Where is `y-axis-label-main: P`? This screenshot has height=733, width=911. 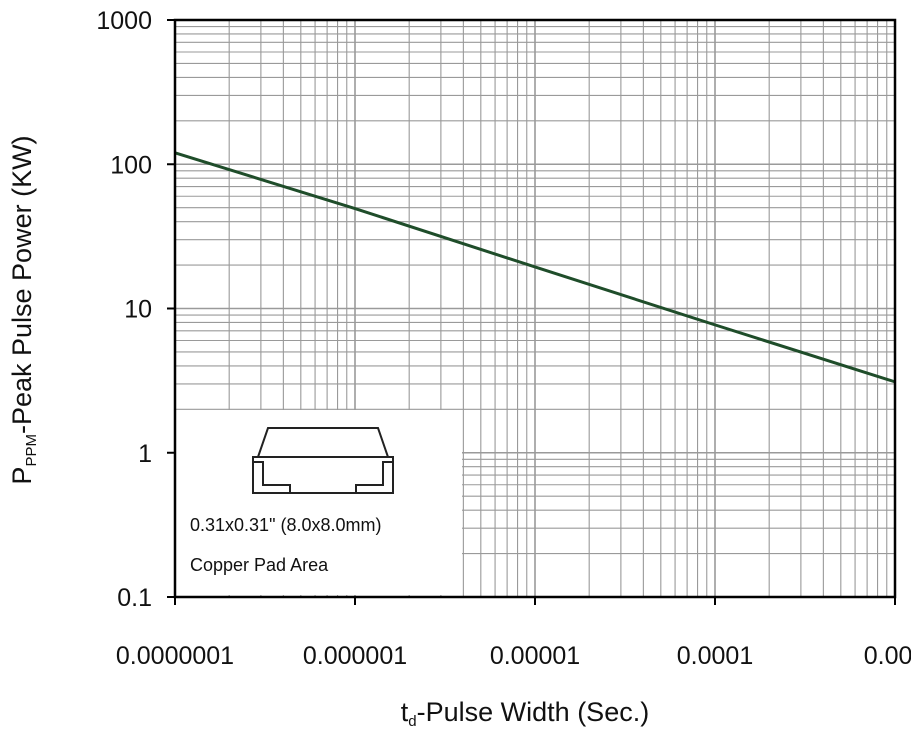 y-axis-label-main: P is located at coordinates (22, 476).